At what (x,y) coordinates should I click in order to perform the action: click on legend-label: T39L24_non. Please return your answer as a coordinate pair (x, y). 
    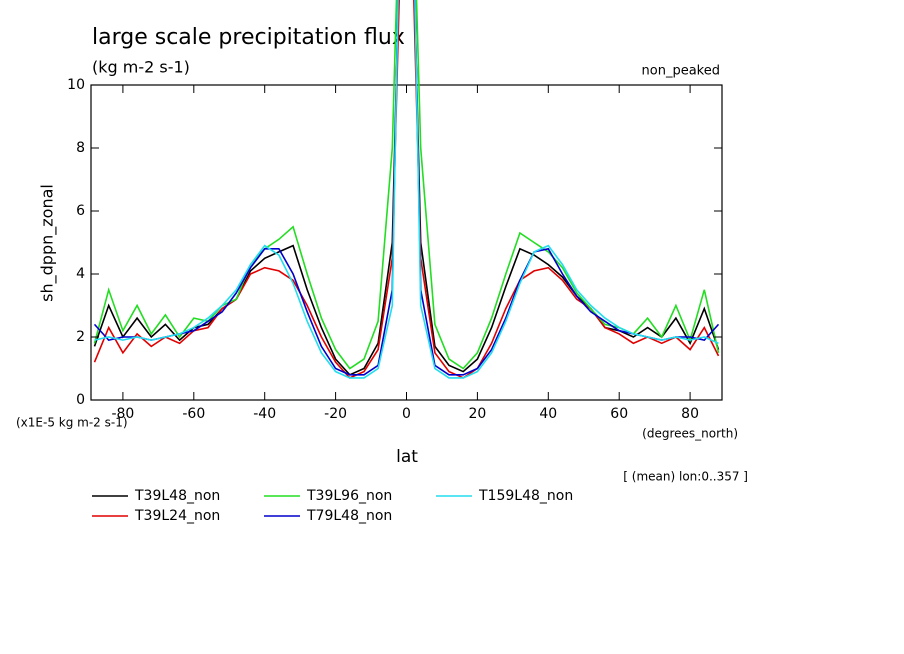
    Looking at the image, I should click on (177, 516).